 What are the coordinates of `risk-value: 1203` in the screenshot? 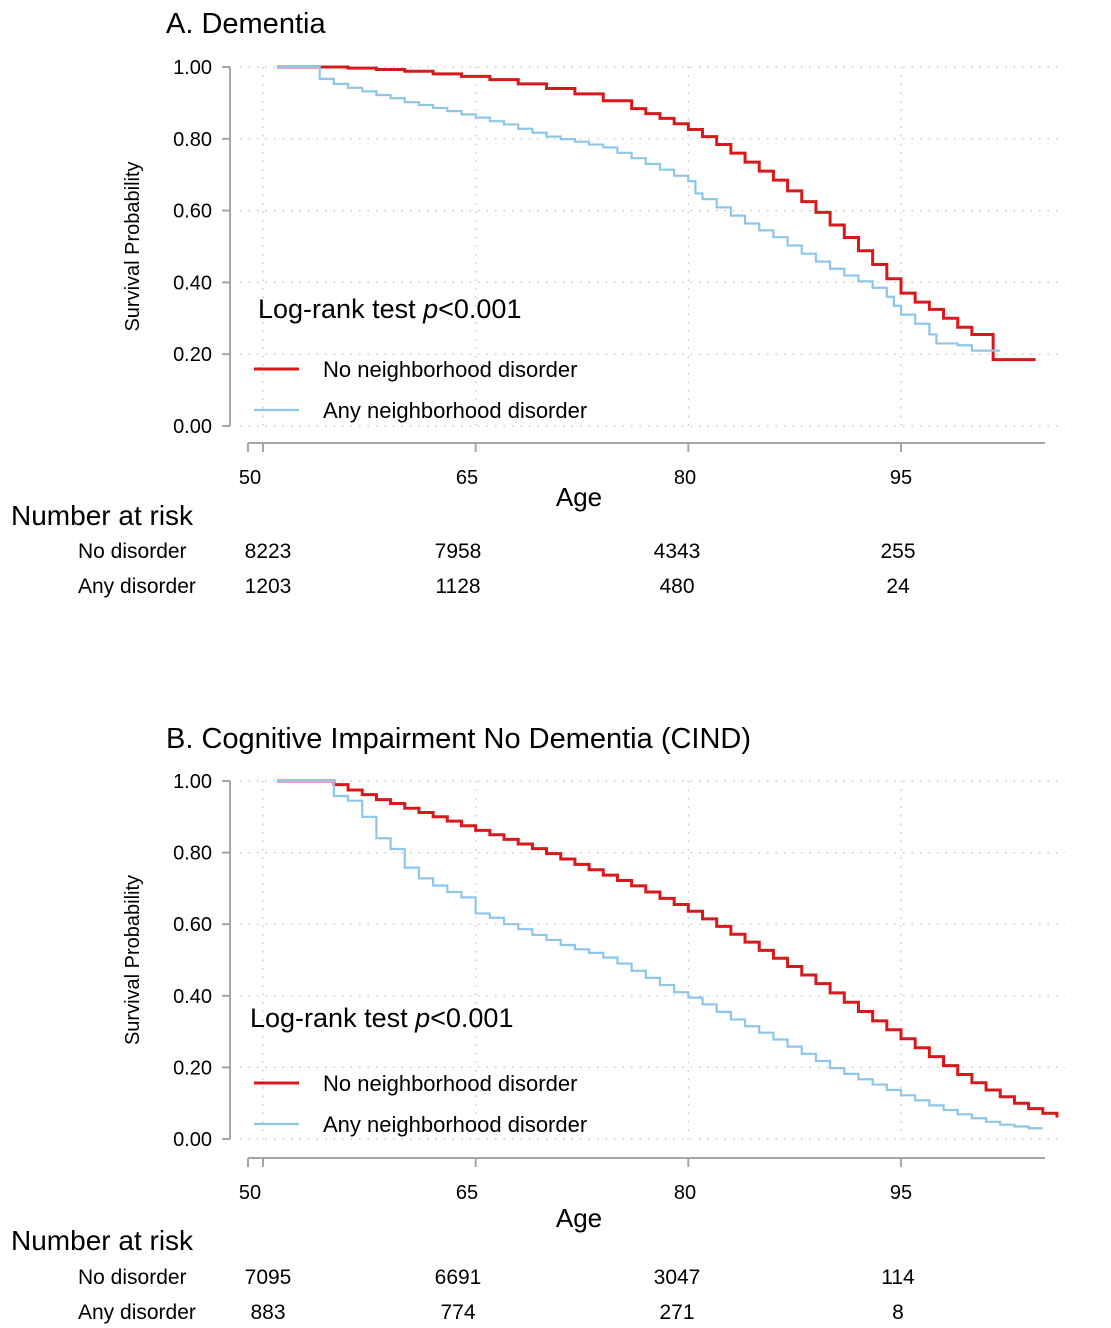 It's located at (268, 586).